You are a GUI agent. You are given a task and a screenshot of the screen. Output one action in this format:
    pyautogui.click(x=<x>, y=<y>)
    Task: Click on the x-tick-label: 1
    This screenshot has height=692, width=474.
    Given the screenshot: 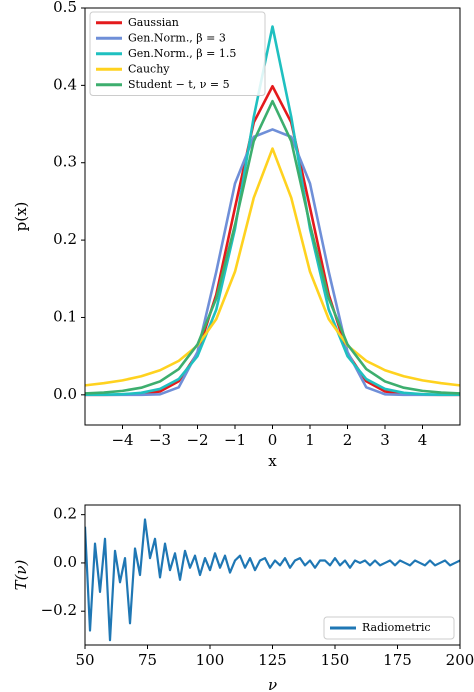 What is the action you would take?
    pyautogui.click(x=310, y=440)
    